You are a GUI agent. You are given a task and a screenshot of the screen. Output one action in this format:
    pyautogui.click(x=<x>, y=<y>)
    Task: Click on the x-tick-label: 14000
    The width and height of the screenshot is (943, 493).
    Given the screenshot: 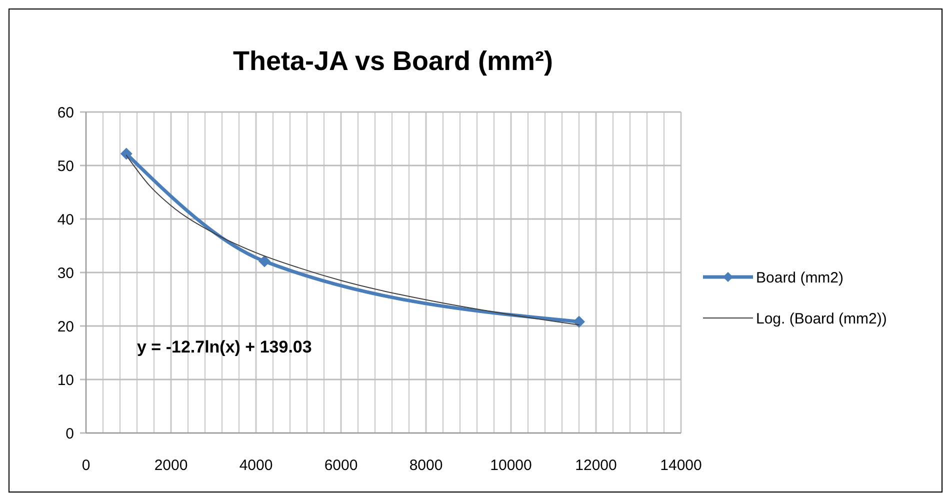 What is the action you would take?
    pyautogui.click(x=681, y=465)
    